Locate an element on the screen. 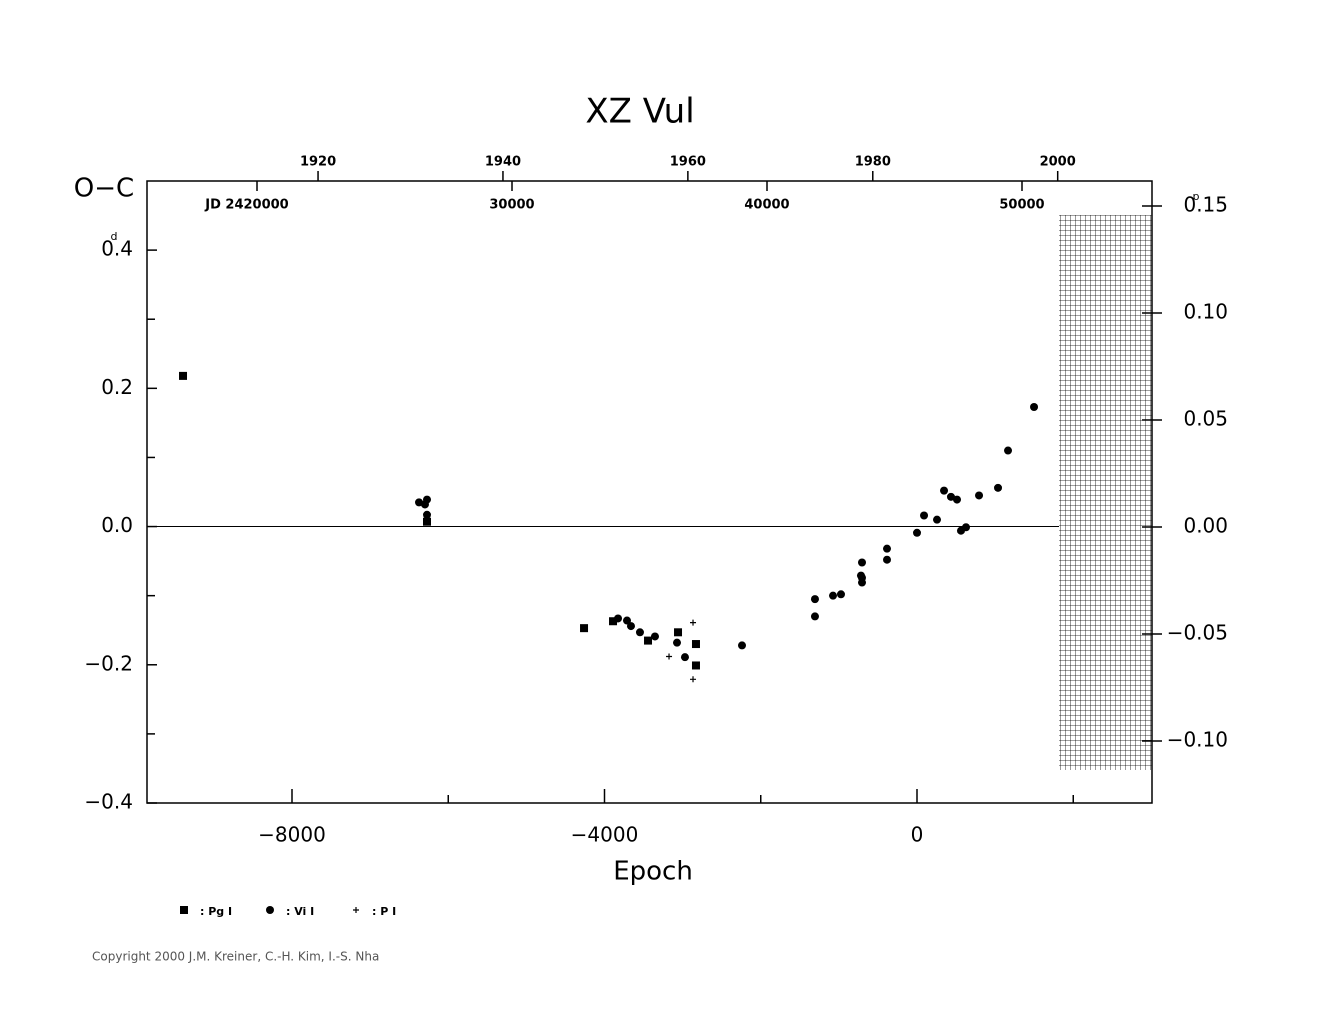  y-tick-label: 0.2 is located at coordinates (117, 387).